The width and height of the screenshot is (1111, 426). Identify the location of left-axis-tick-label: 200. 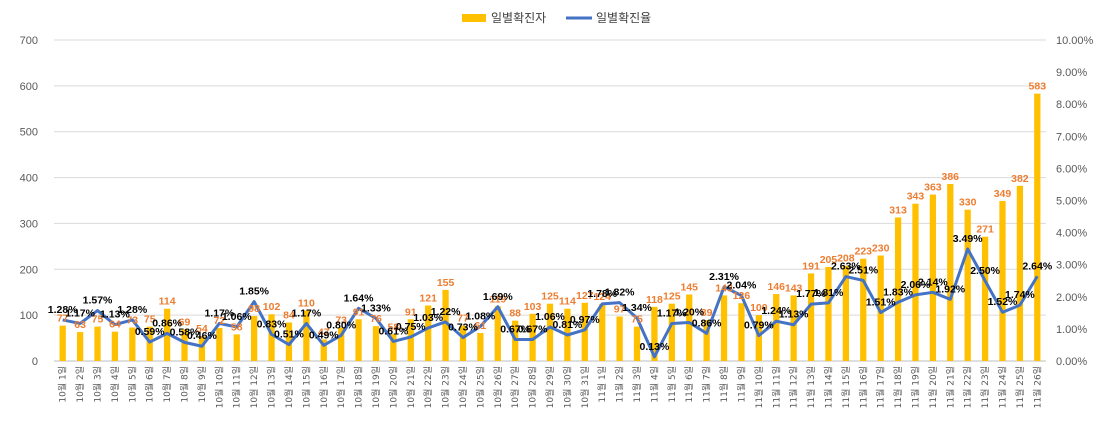
(29, 270).